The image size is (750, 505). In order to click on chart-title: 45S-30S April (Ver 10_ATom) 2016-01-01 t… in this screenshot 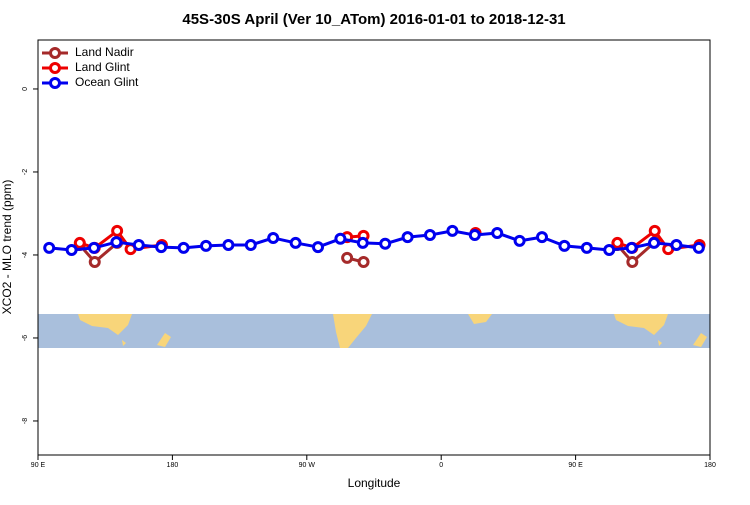, I will do `click(373, 19)`.